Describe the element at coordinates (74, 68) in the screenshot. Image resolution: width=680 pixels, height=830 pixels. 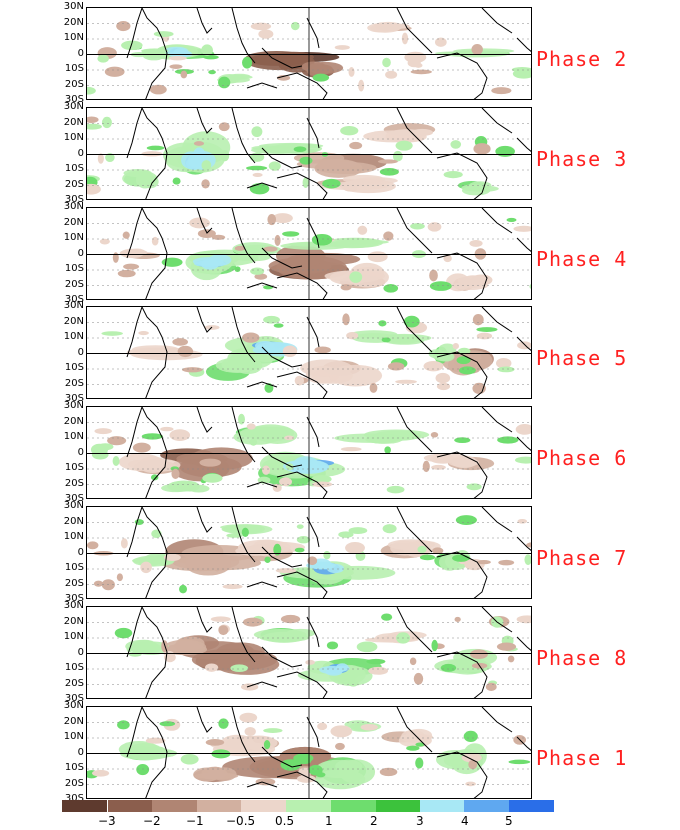
I see `latitude-label: 10S` at that location.